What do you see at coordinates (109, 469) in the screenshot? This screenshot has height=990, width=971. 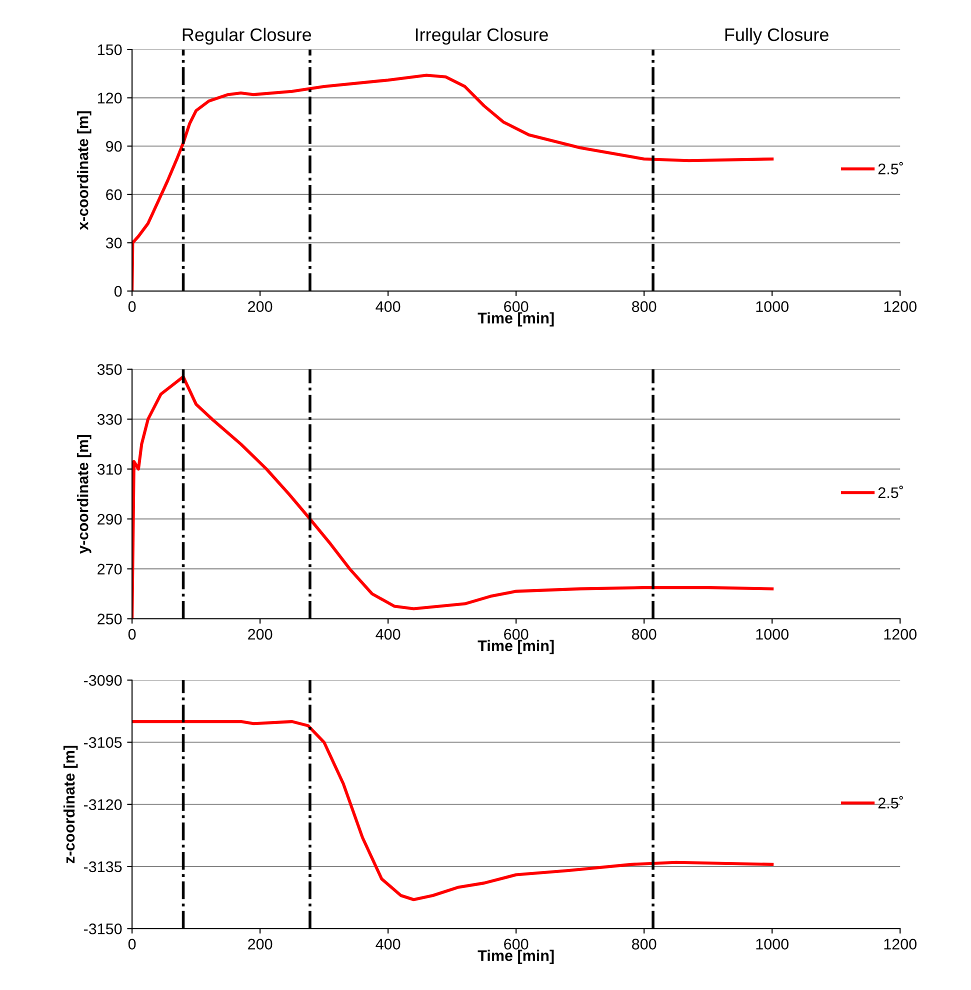 I see `y-tick-label: 310` at bounding box center [109, 469].